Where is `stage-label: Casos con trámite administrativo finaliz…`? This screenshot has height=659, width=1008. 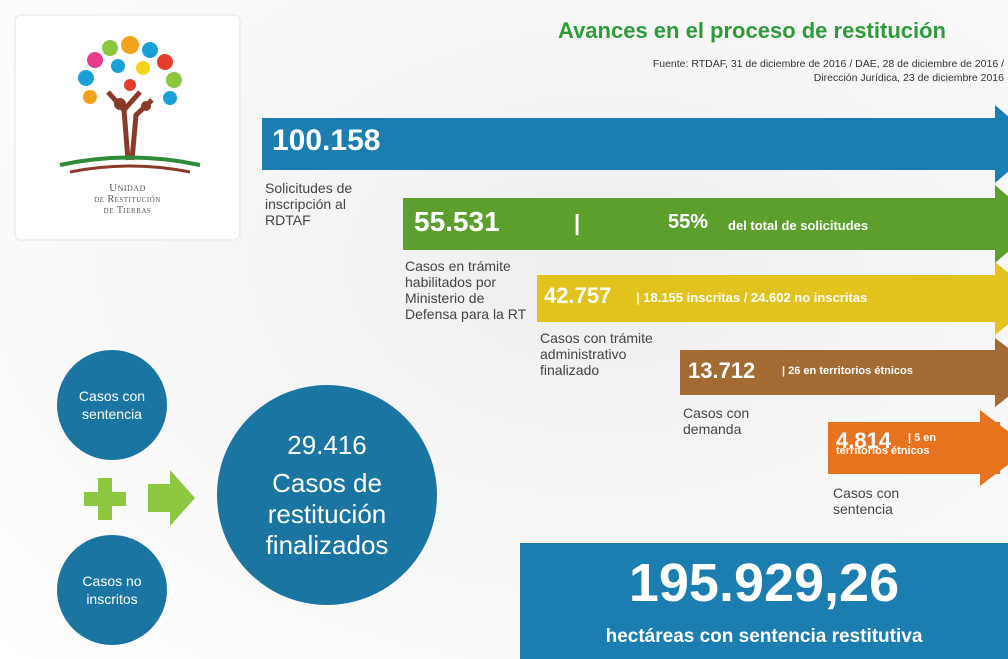
stage-label: Casos con trámite administrativo finaliz… is located at coordinates (596, 354).